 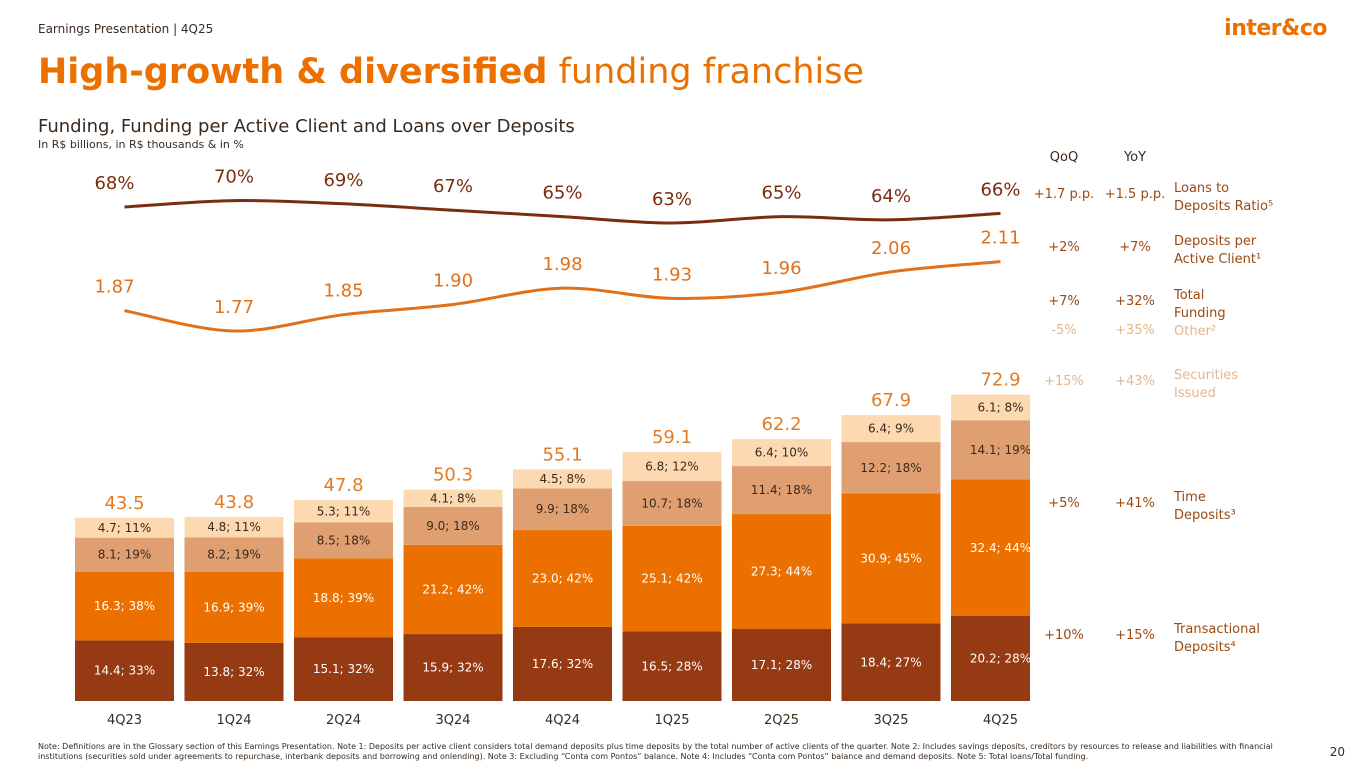 What do you see at coordinates (1064, 381) in the screenshot?
I see `qoq-value: +15%` at bounding box center [1064, 381].